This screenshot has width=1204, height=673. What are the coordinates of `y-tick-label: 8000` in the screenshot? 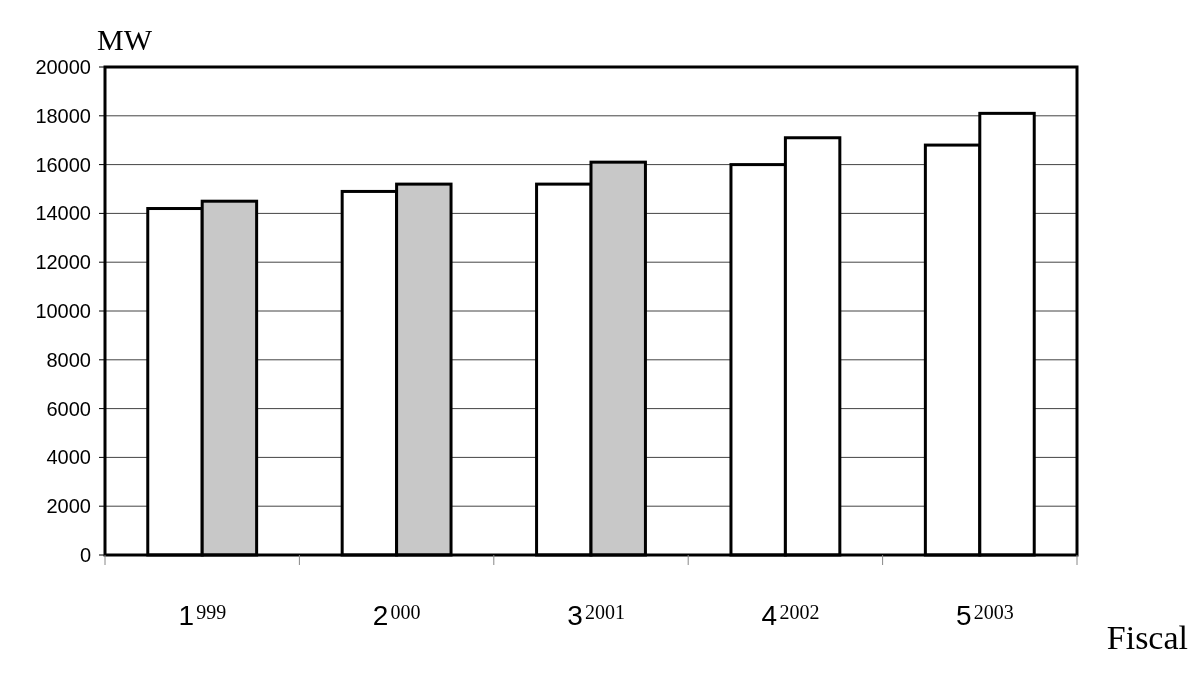 It's located at (68, 359).